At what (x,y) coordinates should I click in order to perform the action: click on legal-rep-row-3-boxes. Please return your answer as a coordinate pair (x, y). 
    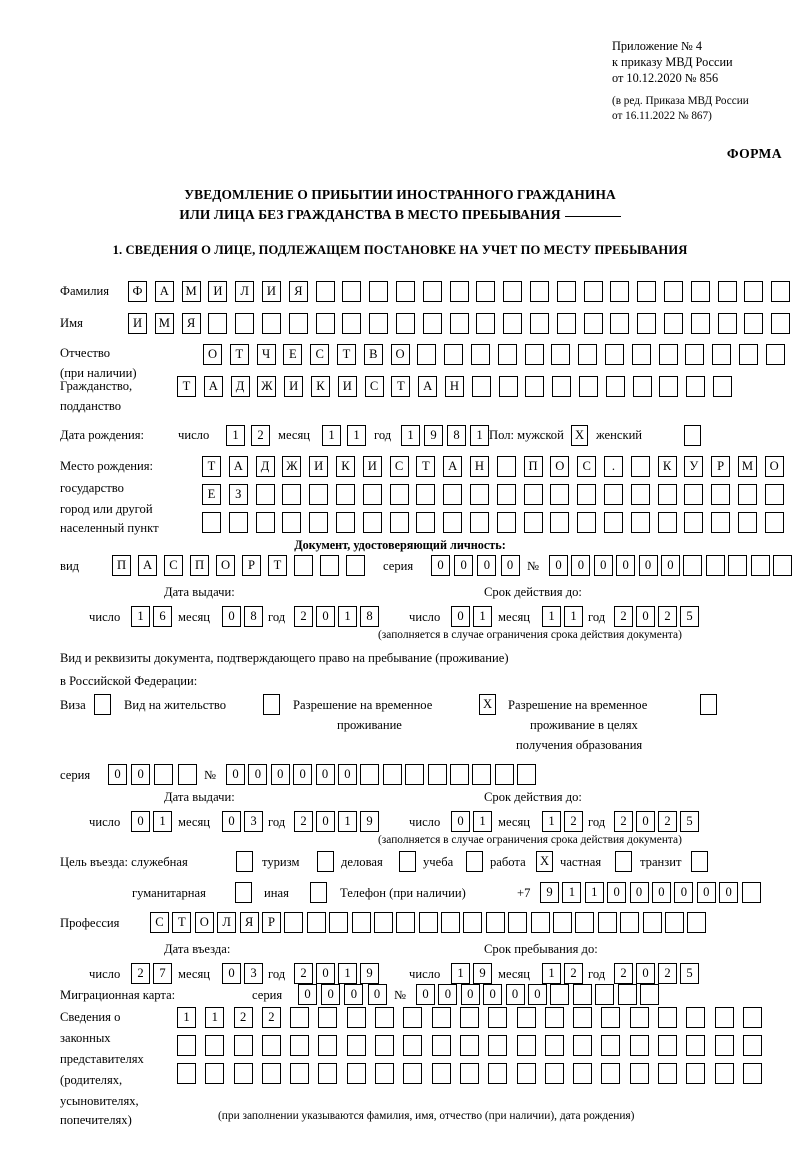
    Looking at the image, I should click on (474, 1073).